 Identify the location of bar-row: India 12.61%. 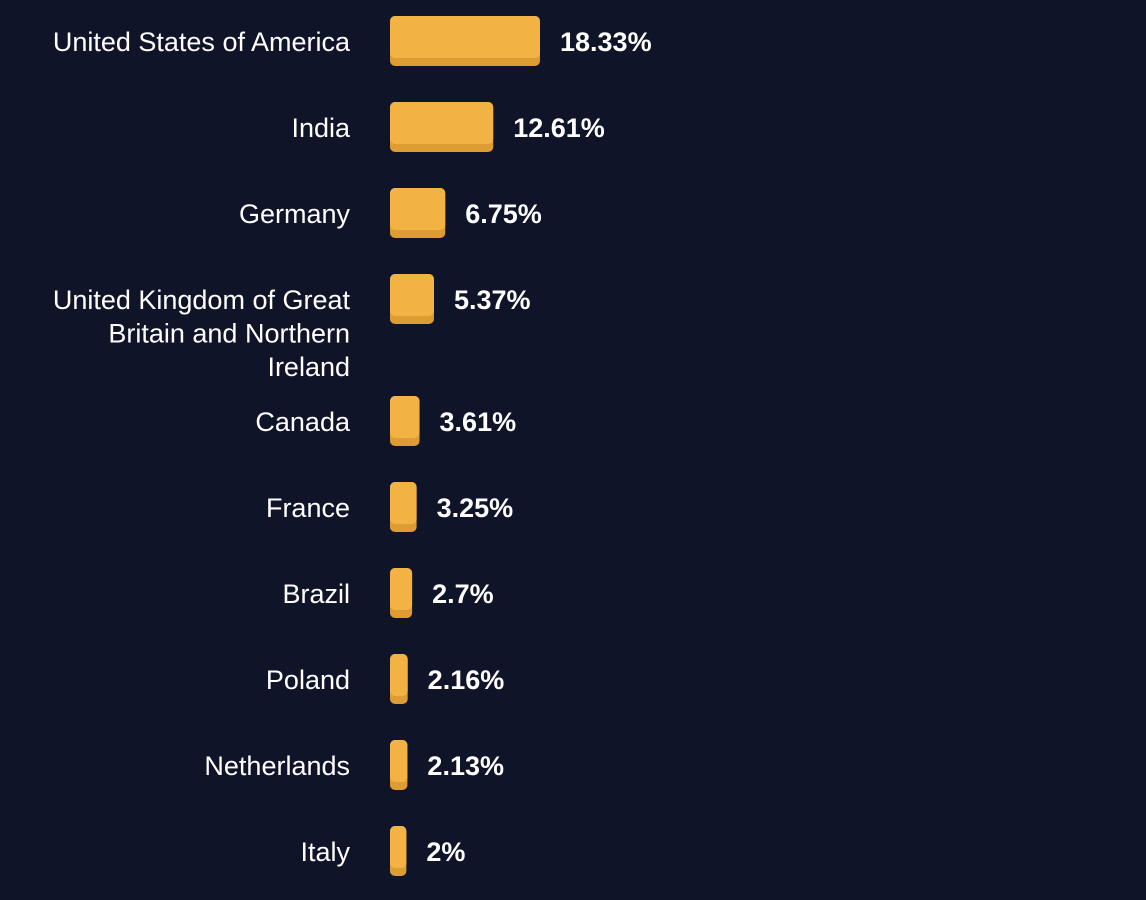
(448, 127).